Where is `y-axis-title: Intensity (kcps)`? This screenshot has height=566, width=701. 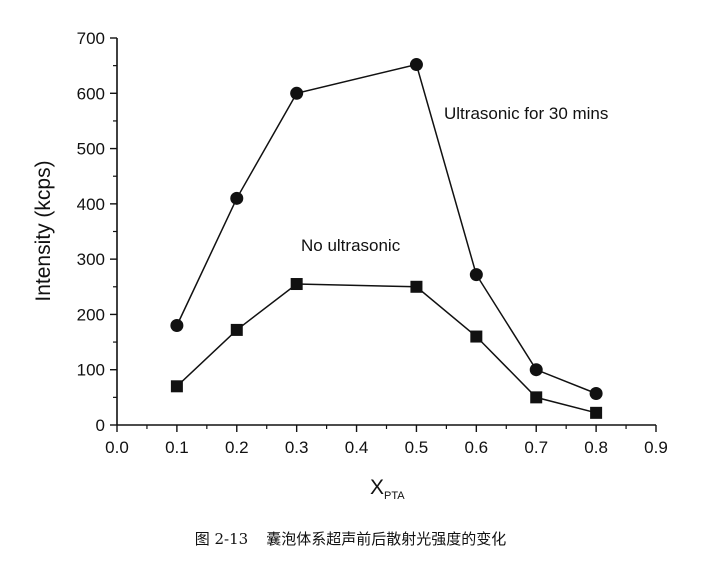
y-axis-title: Intensity (kcps) is located at coordinates (43, 230).